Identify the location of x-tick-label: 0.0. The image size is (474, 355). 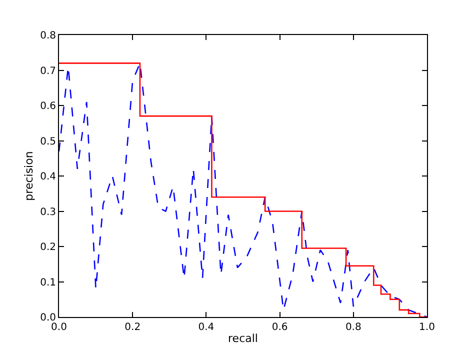
(59, 327).